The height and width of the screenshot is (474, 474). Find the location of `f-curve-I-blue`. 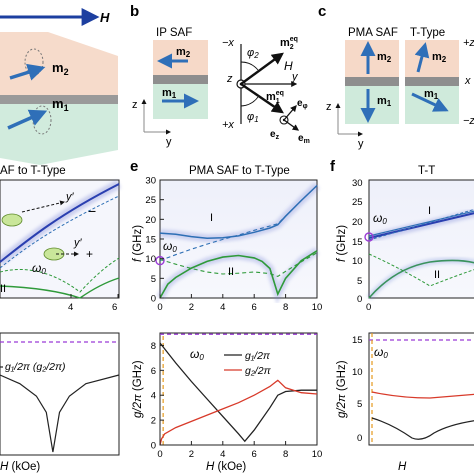

f-curve-I-blue is located at coordinates (421, 223).